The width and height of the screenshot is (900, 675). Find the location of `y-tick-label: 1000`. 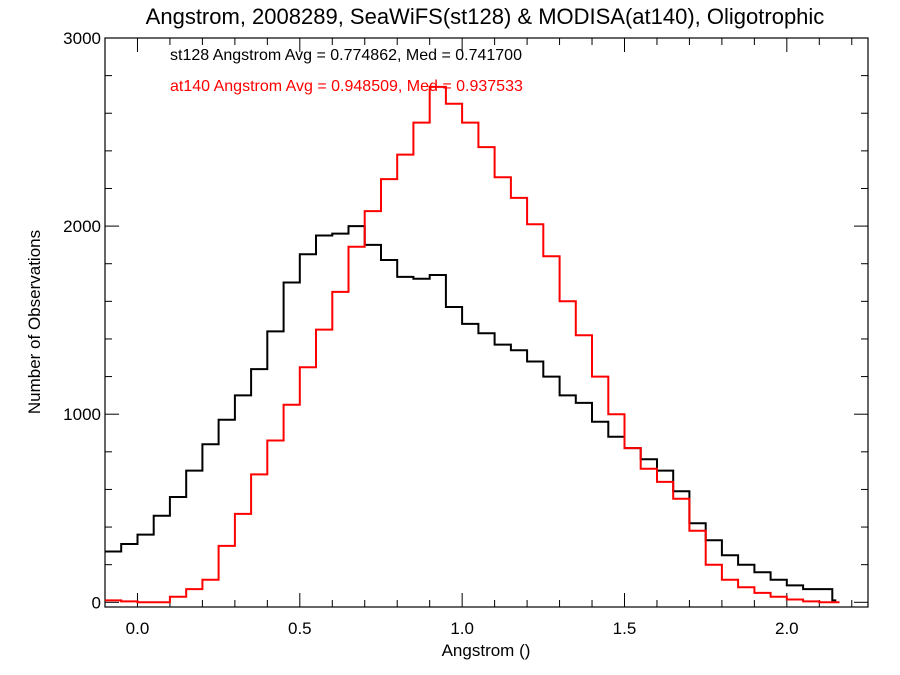

y-tick-label: 1000 is located at coordinates (82, 414).